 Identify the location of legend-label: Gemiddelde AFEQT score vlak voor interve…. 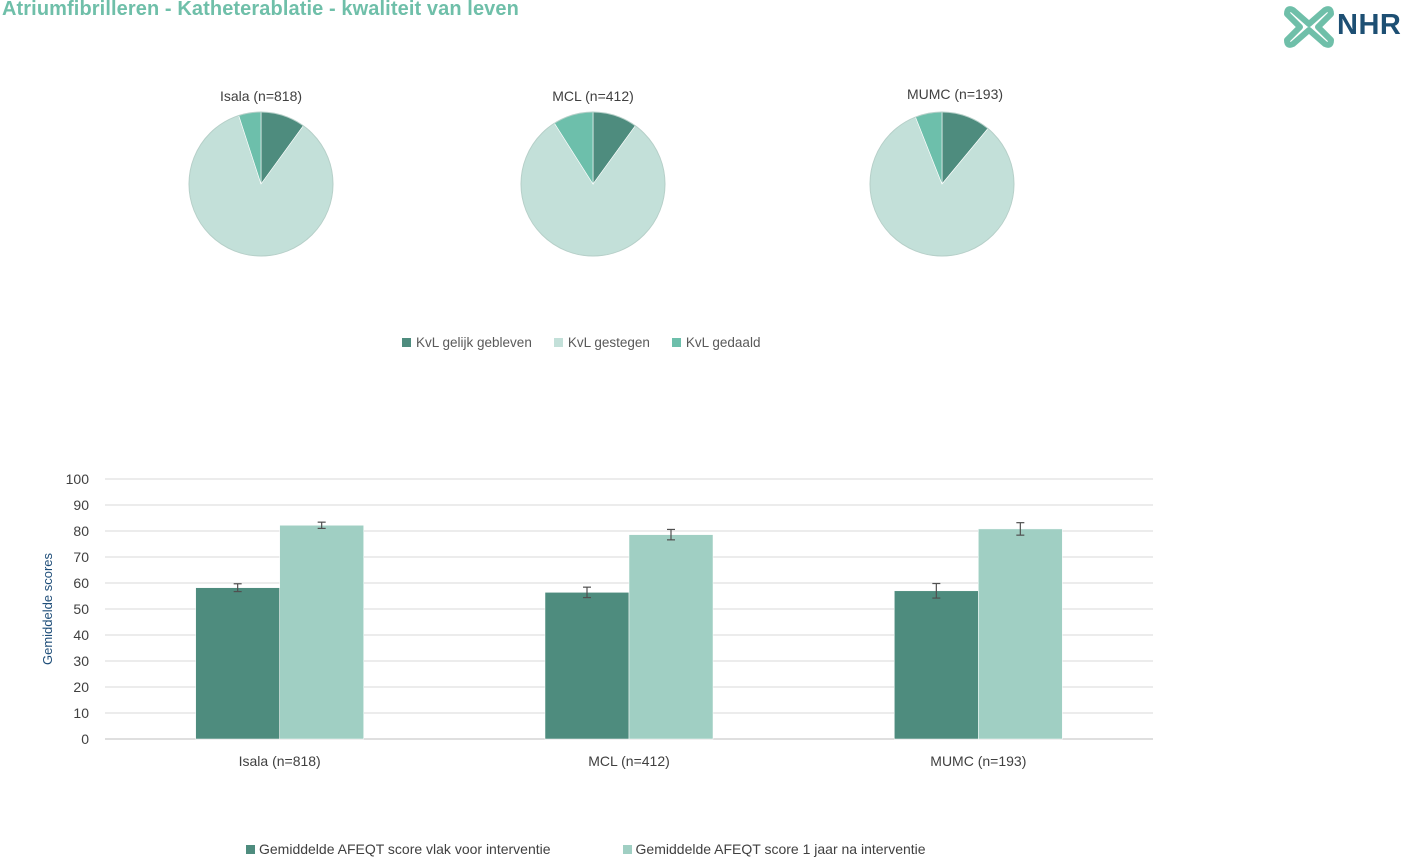
(405, 849).